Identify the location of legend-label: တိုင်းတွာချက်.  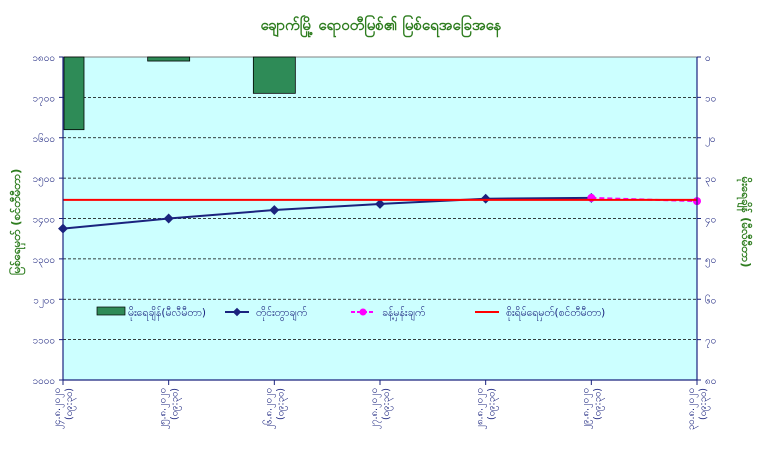
(281, 313).